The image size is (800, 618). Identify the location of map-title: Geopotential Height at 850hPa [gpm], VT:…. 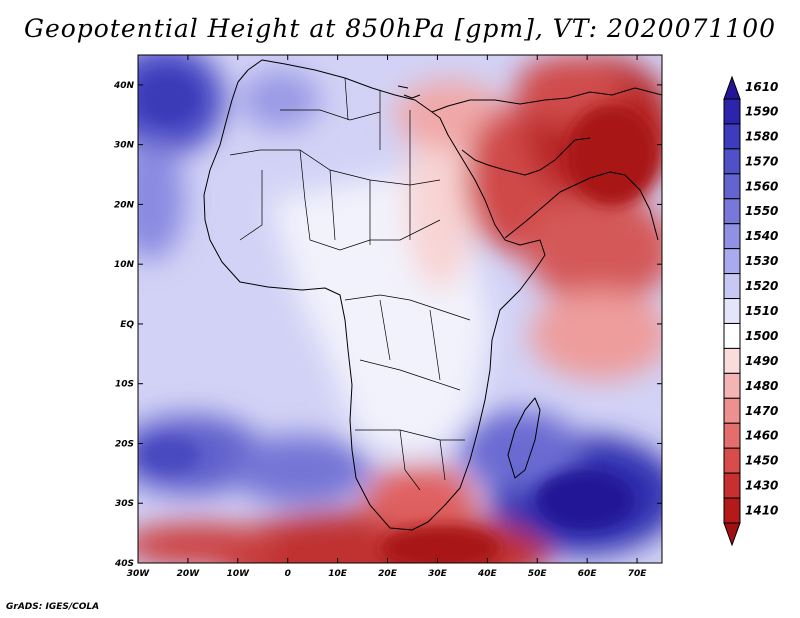
(400, 28).